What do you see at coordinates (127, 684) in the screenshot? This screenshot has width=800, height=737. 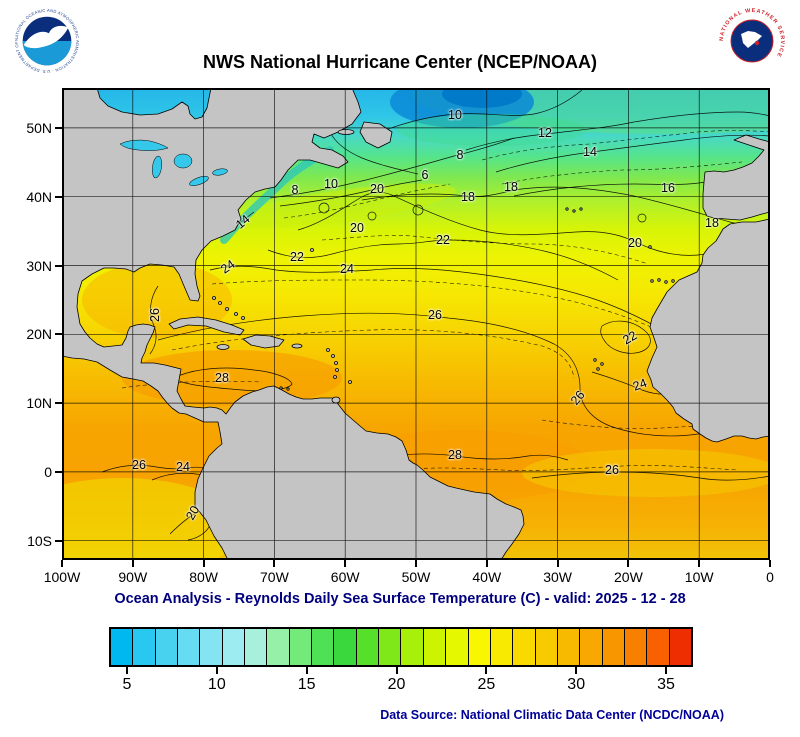 I see `colorbar-tick-label: 5` at bounding box center [127, 684].